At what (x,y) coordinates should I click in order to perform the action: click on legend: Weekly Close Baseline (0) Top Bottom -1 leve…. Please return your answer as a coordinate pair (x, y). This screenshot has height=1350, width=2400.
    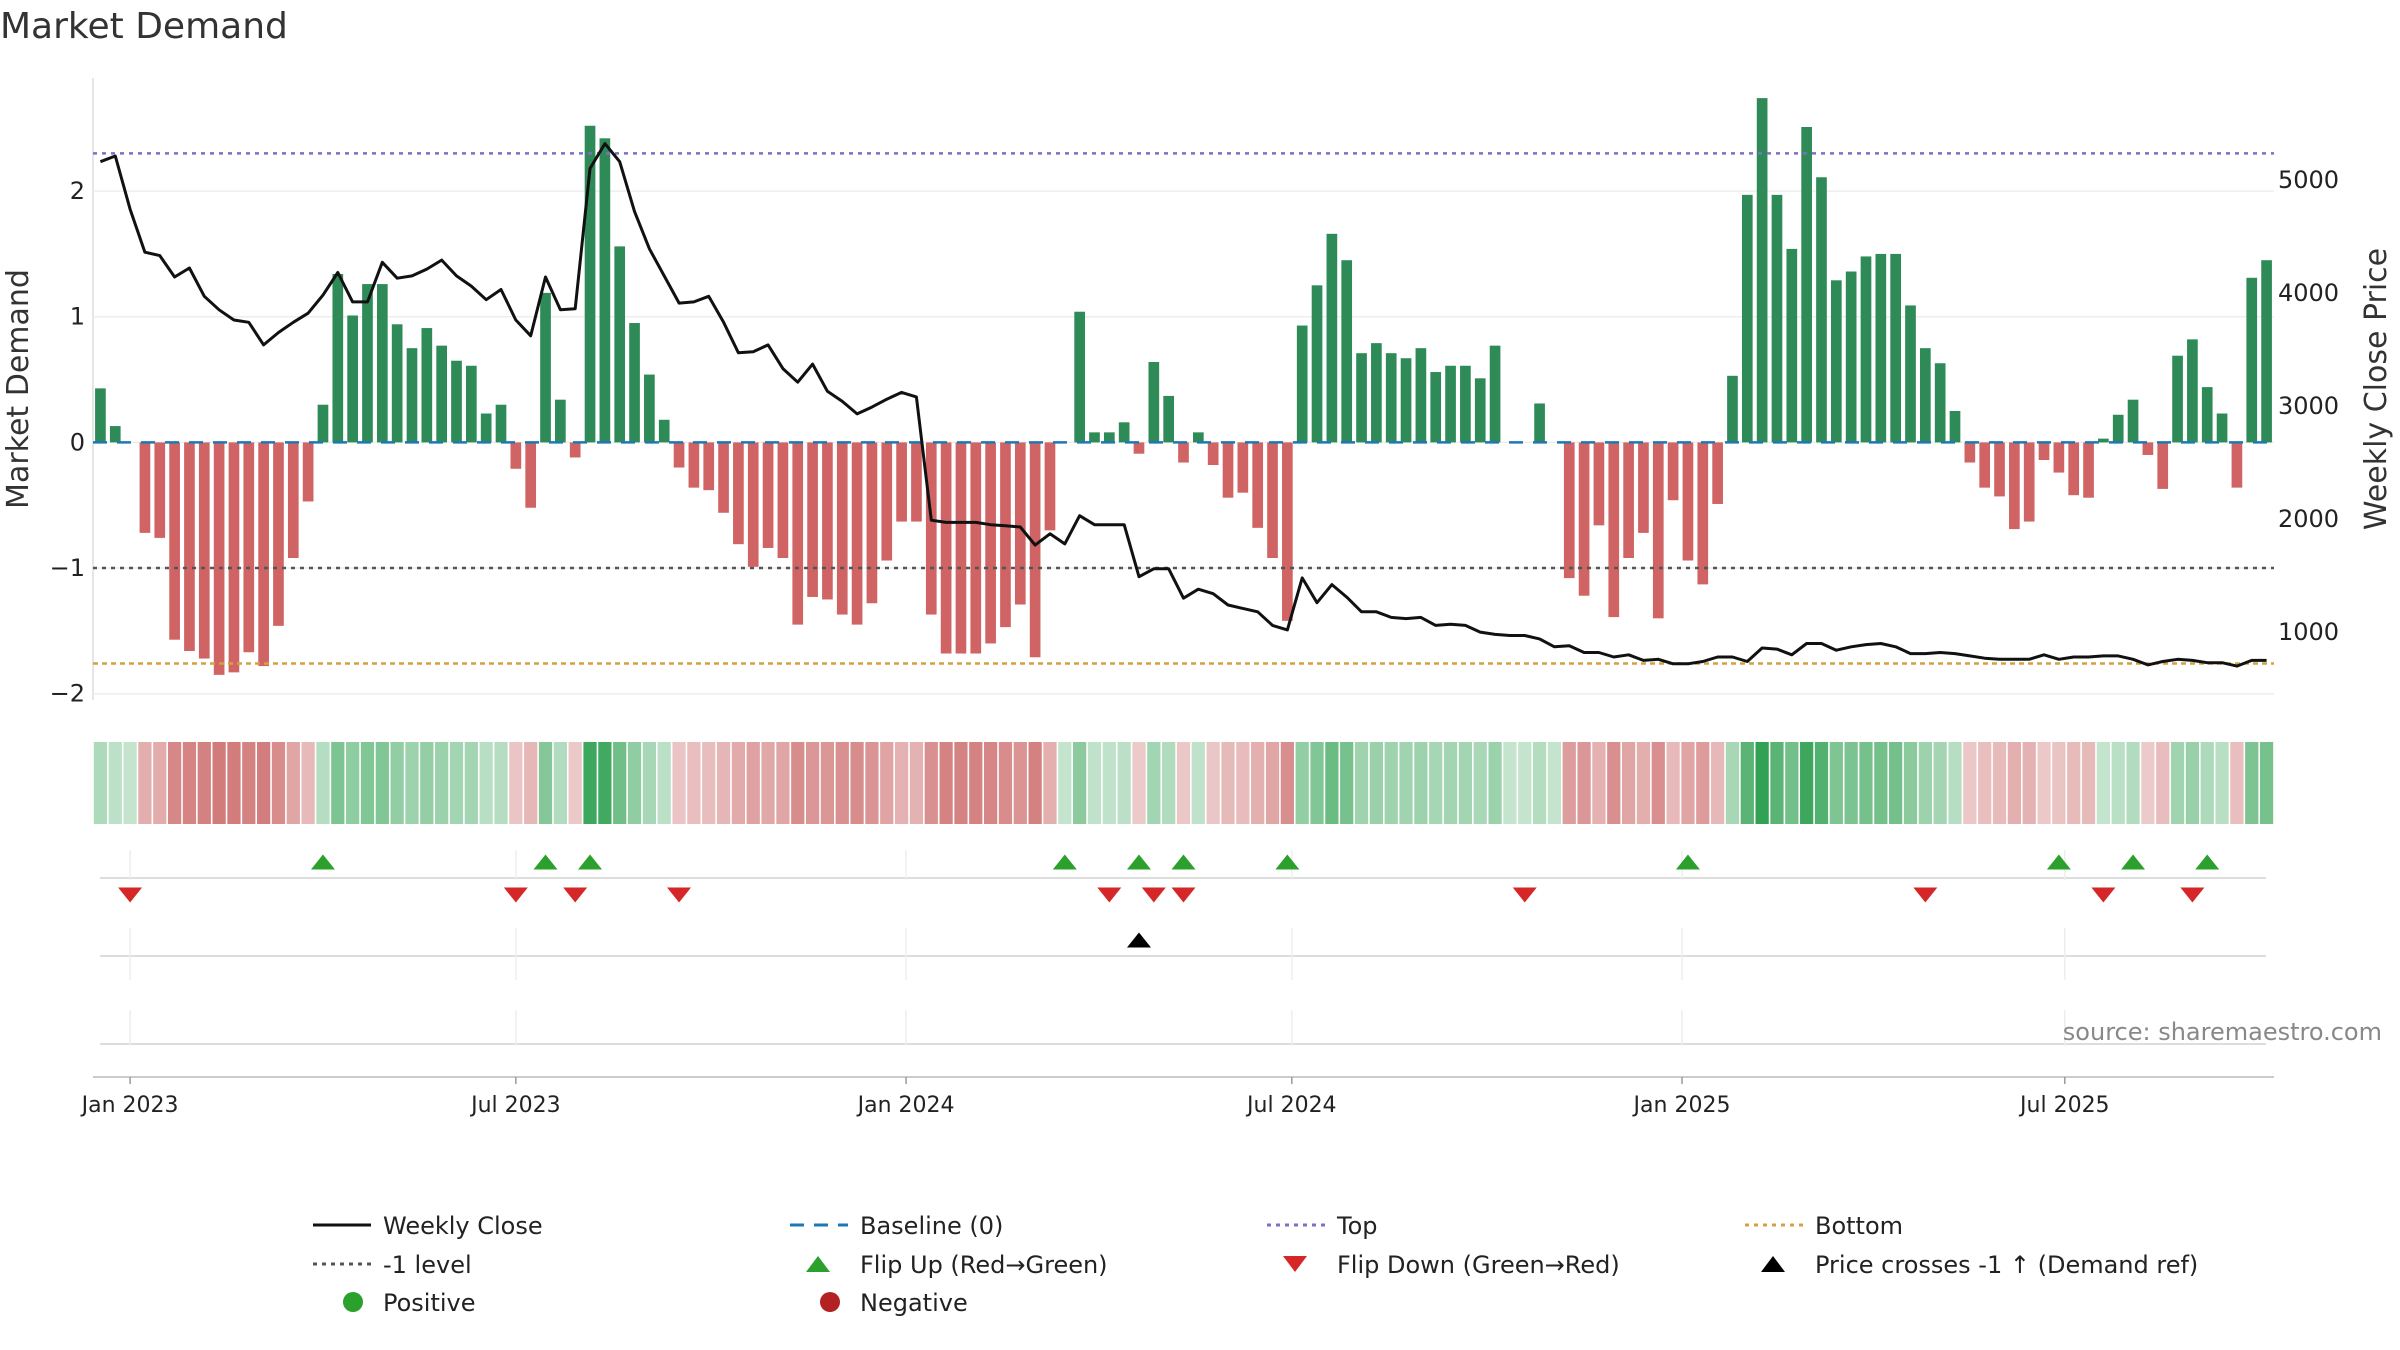
    Looking at the image, I should click on (1255, 1264).